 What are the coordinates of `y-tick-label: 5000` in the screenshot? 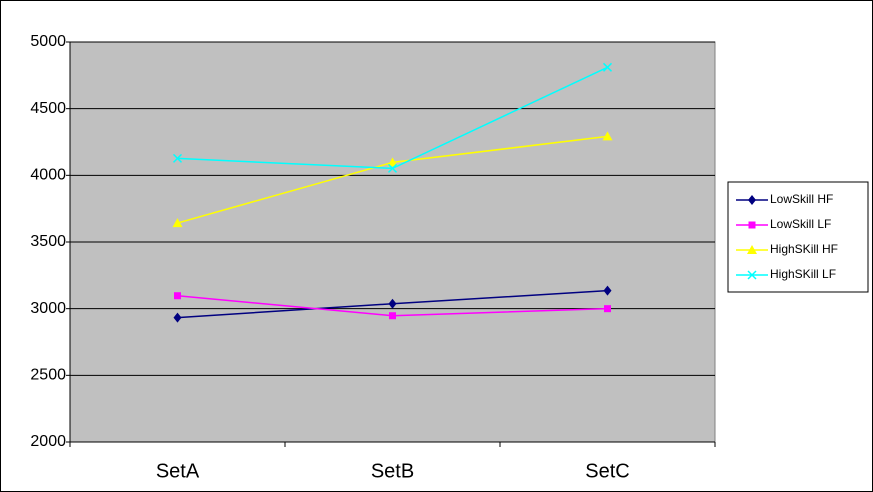 It's located at (48, 41).